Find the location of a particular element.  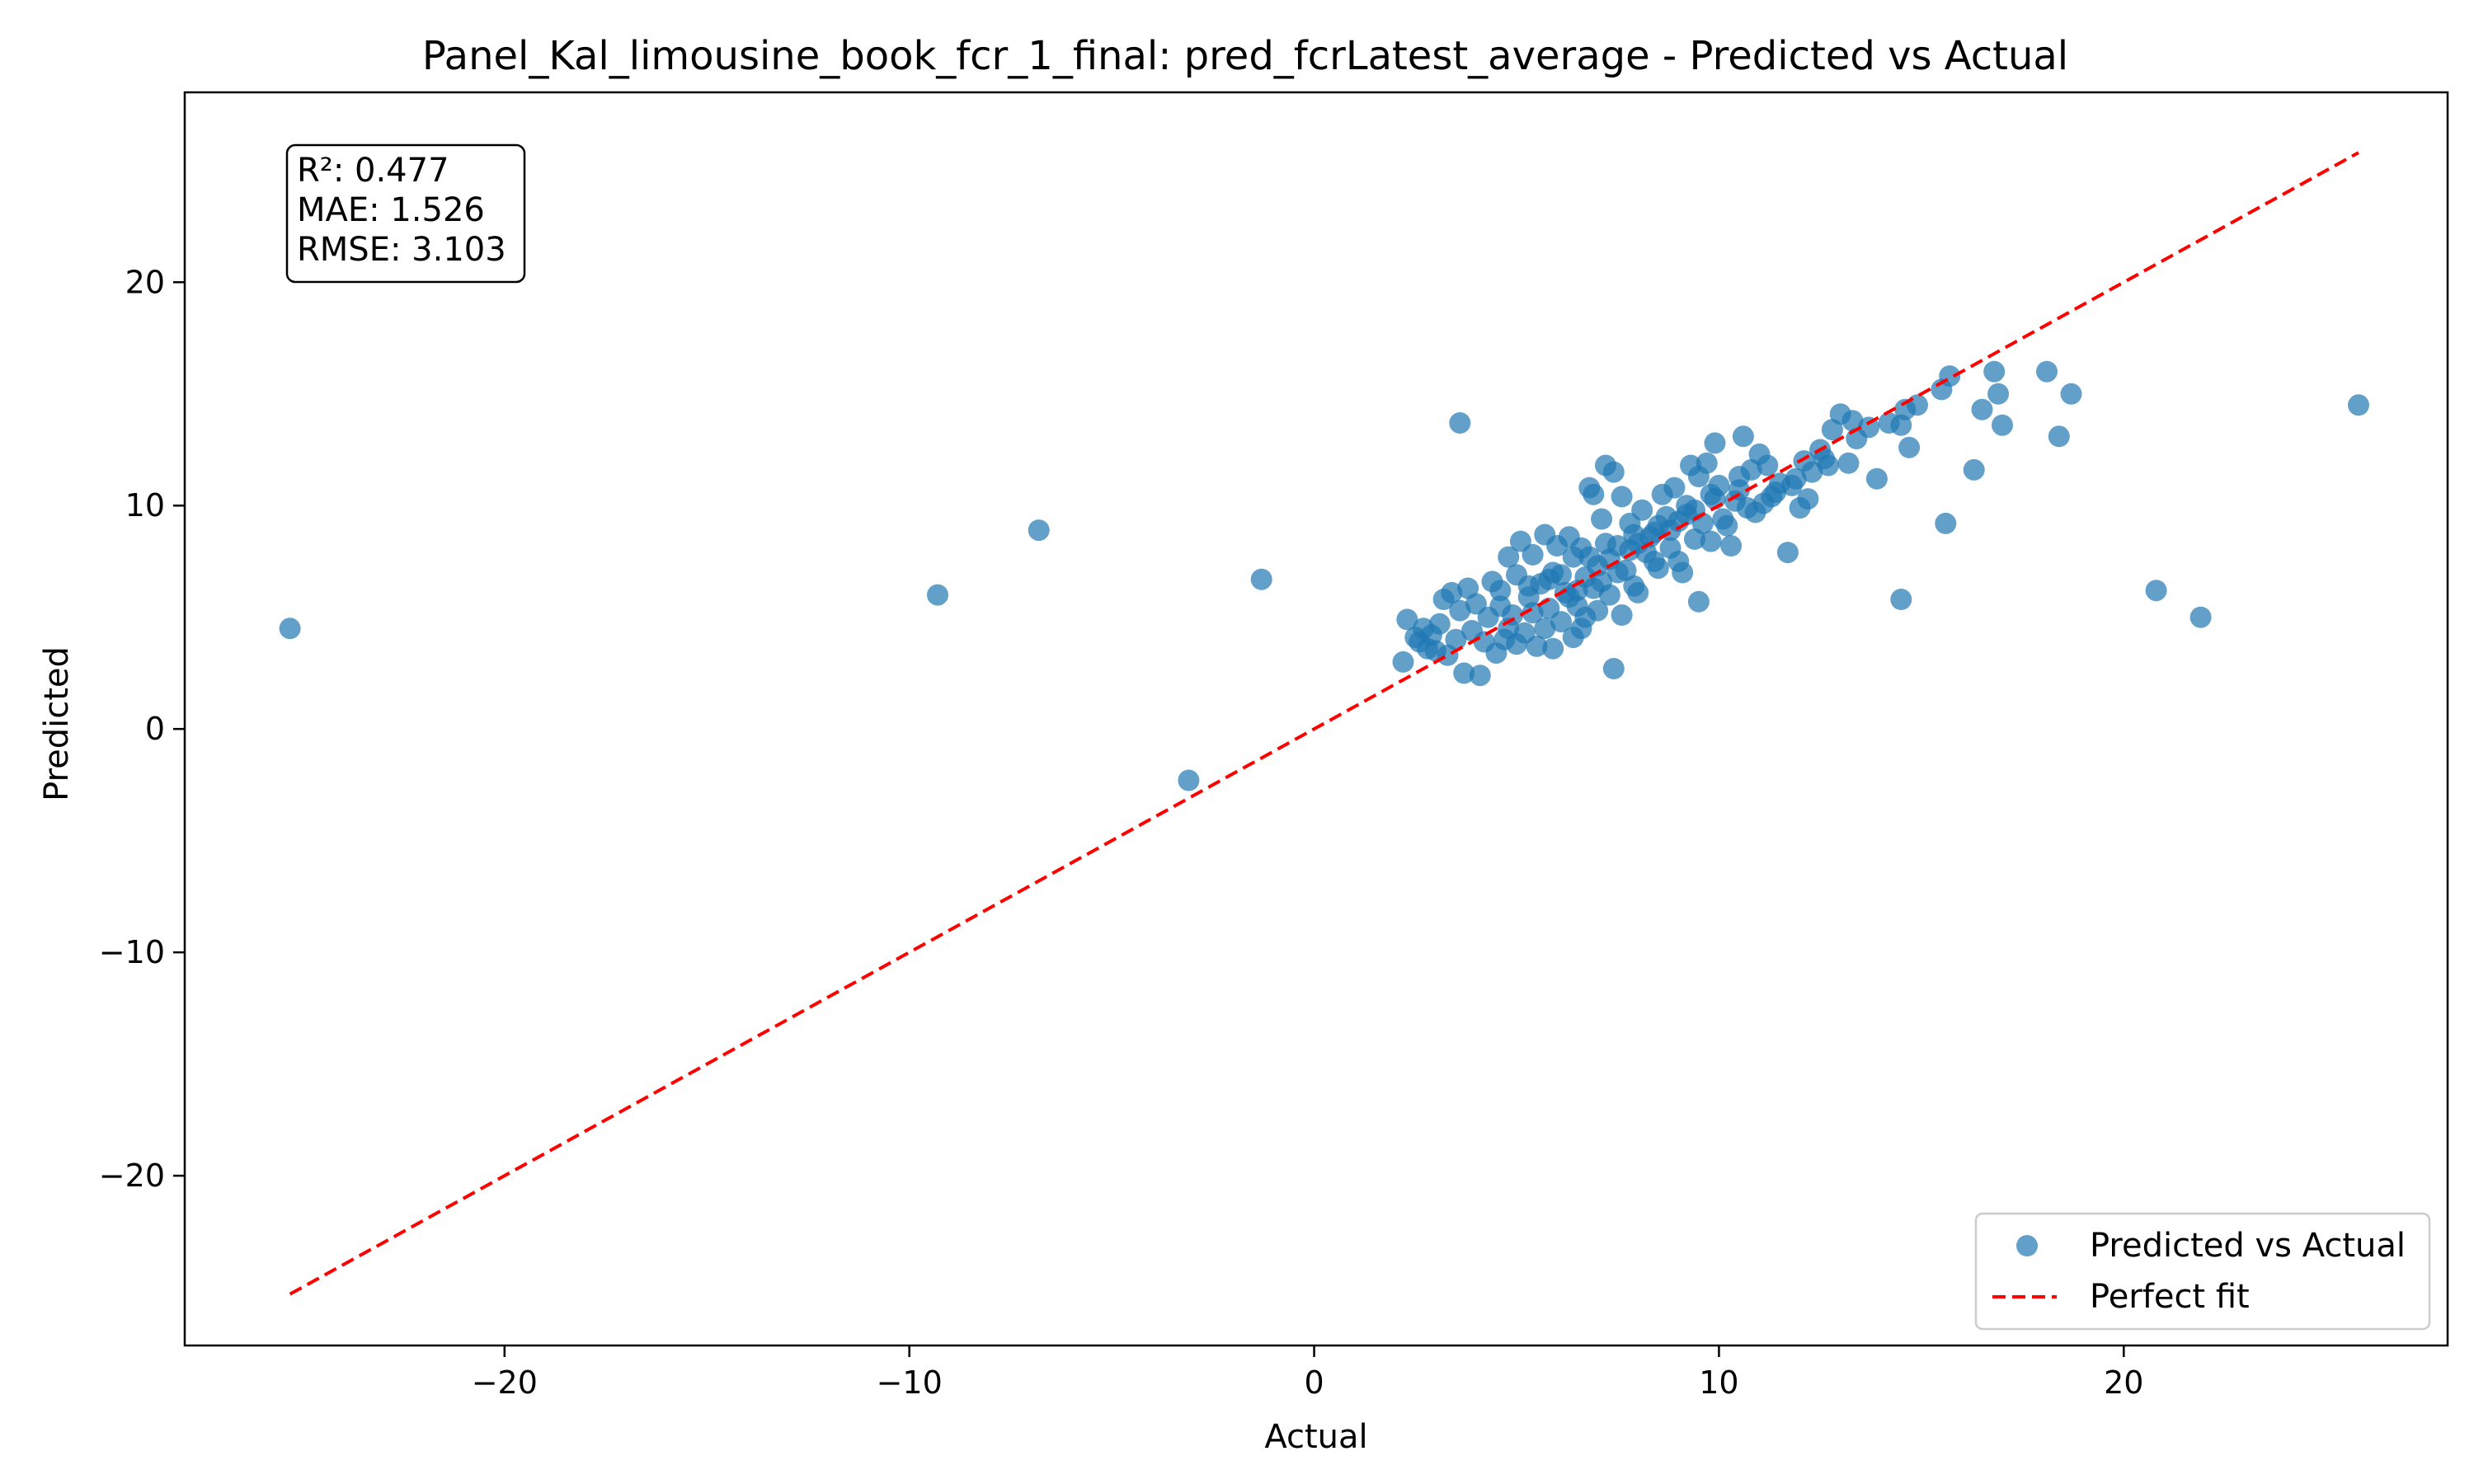

y-tick-label: 20 is located at coordinates (145, 282).